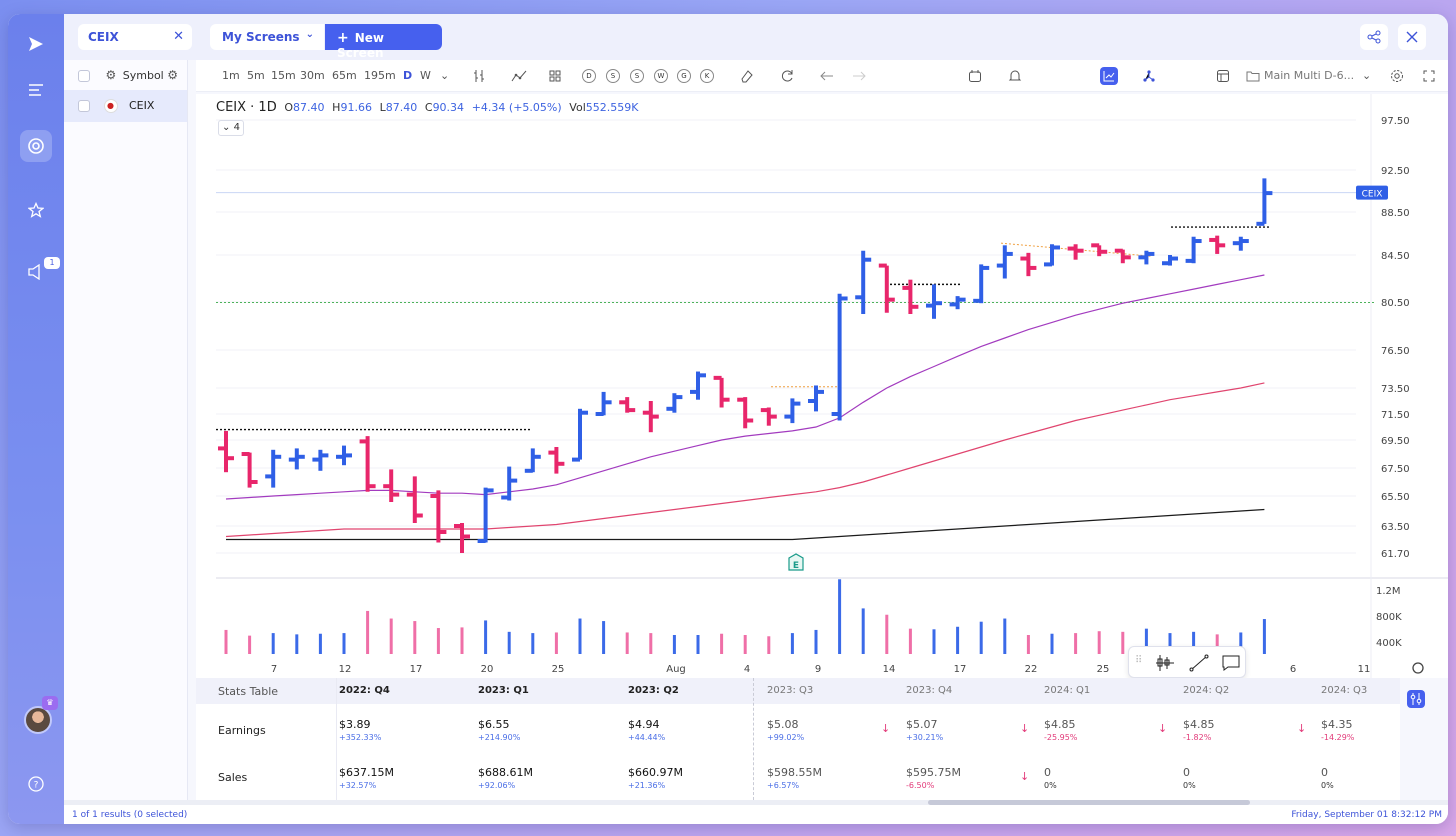 The height and width of the screenshot is (836, 1456). Describe the element at coordinates (975, 76) in the screenshot. I see `calendar-icon` at that location.